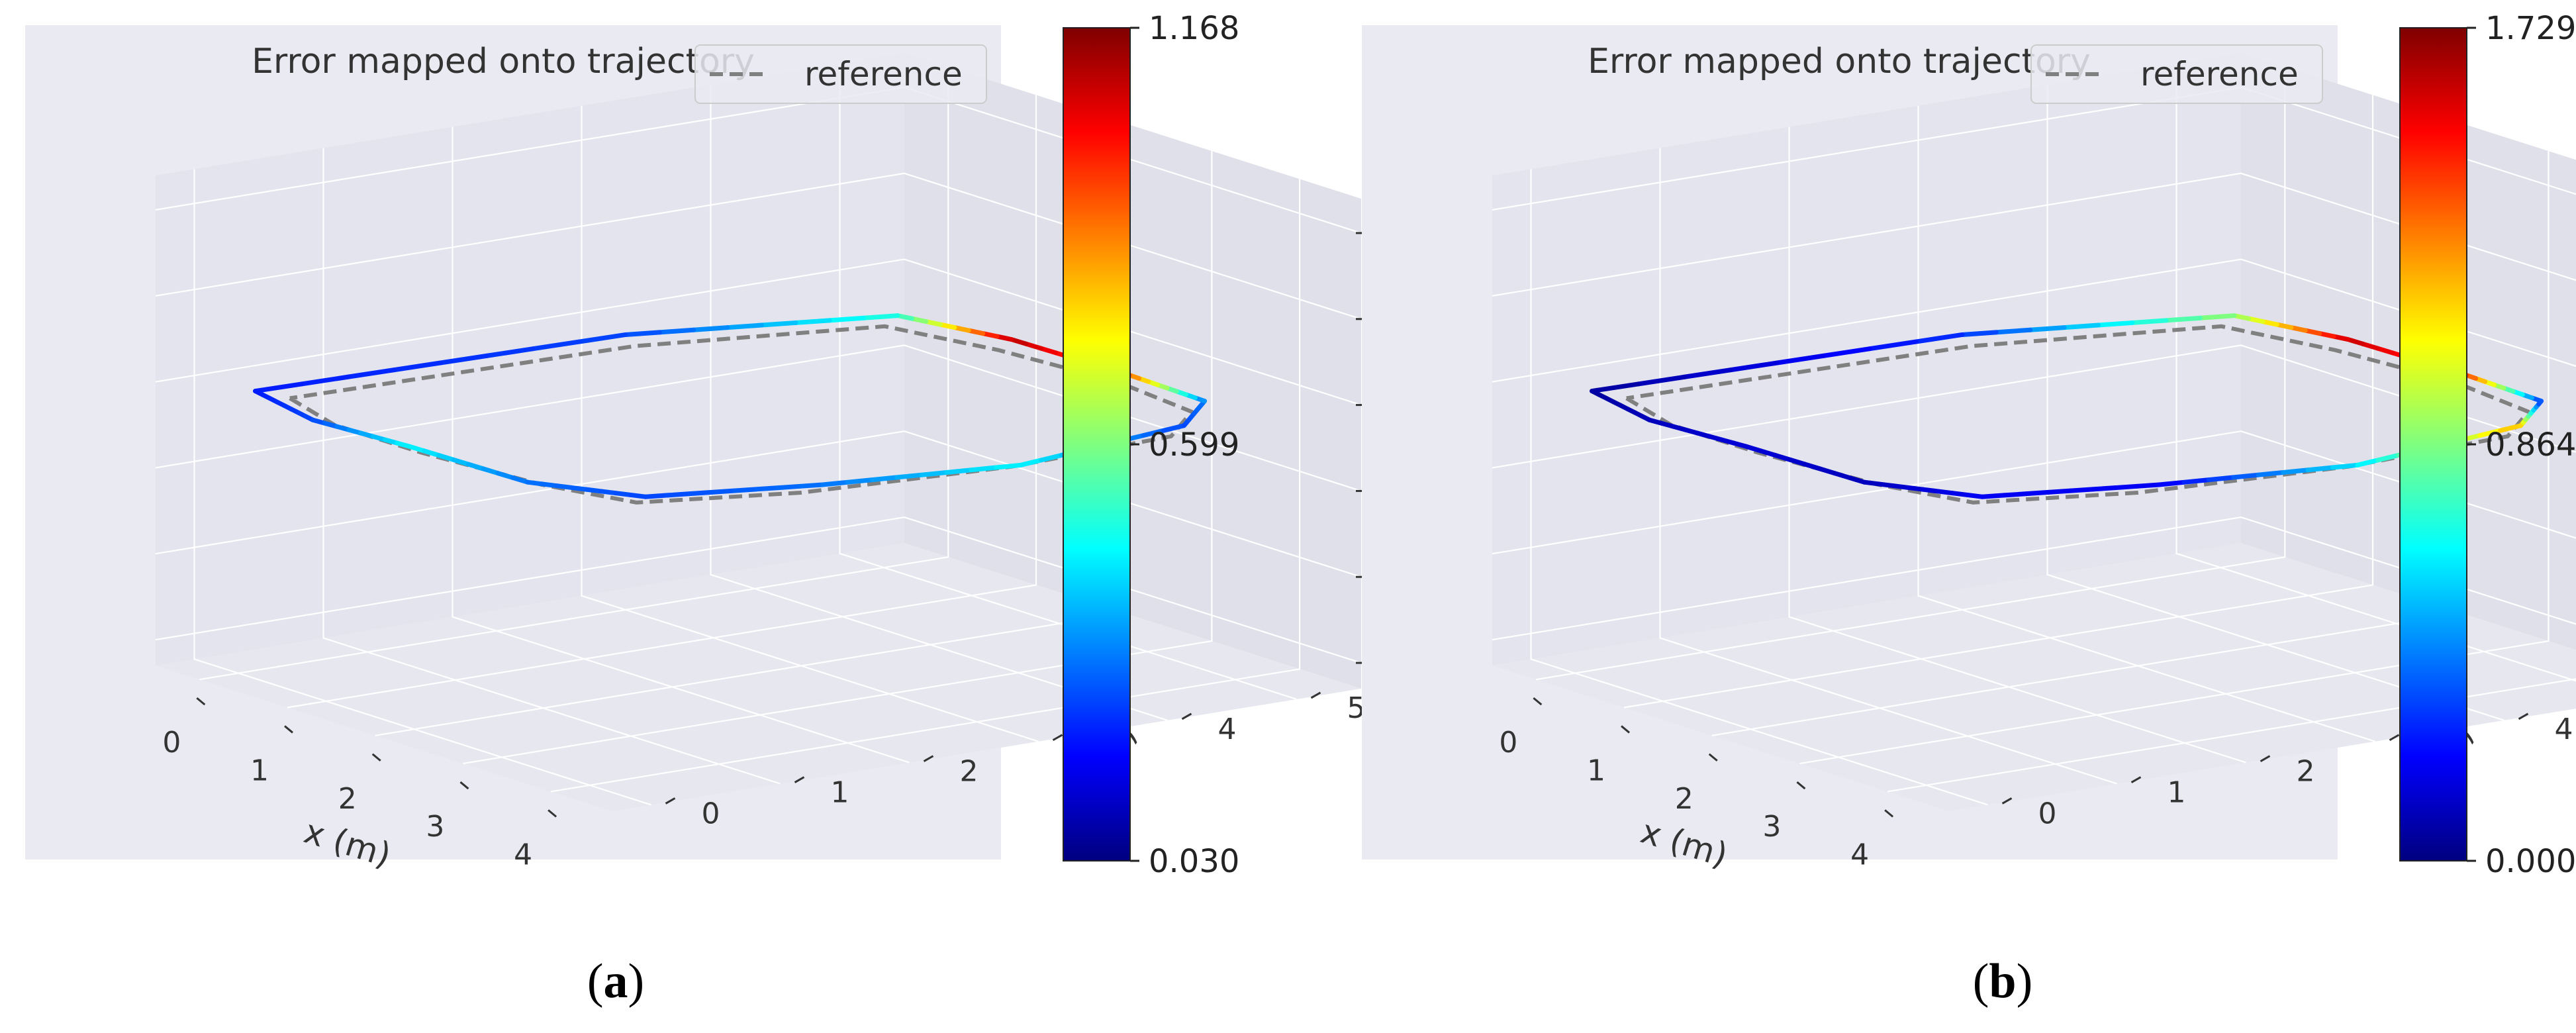 The image size is (2576, 1033). I want to click on x-tick-label: 3, so click(435, 827).